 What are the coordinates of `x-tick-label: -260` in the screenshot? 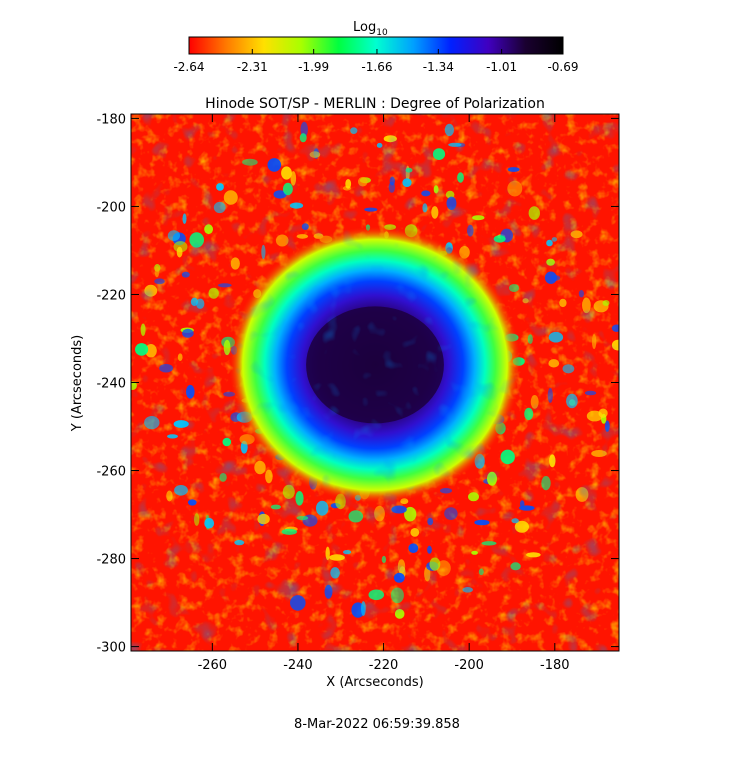 It's located at (213, 665).